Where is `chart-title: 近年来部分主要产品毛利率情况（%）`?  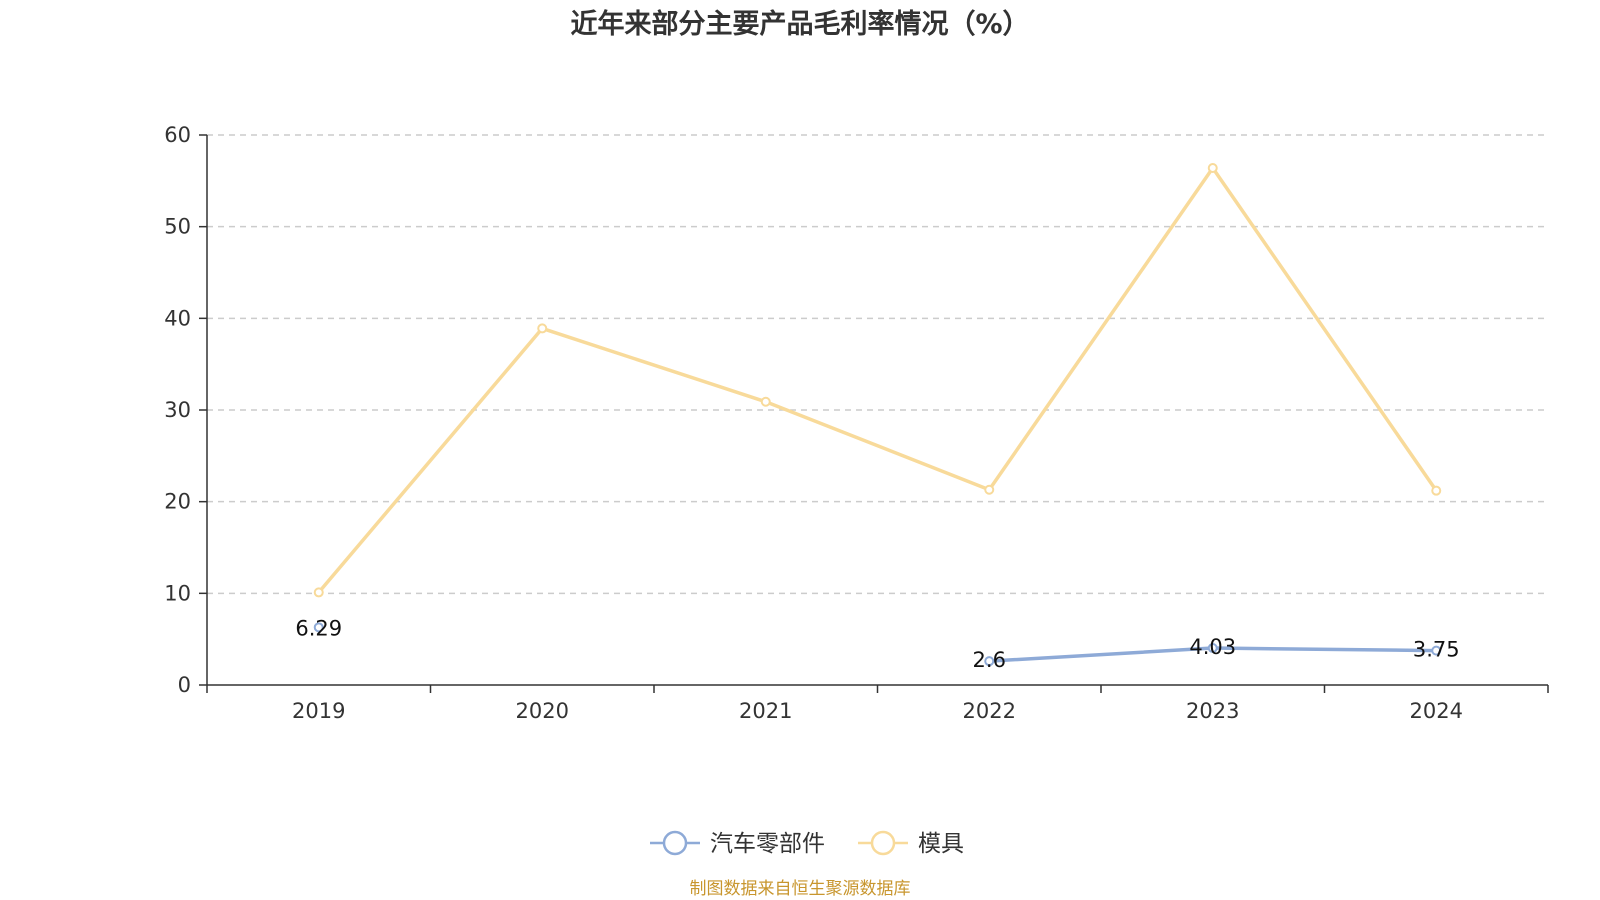 chart-title: 近年来部分主要产品毛利率情况（%） is located at coordinates (799, 24).